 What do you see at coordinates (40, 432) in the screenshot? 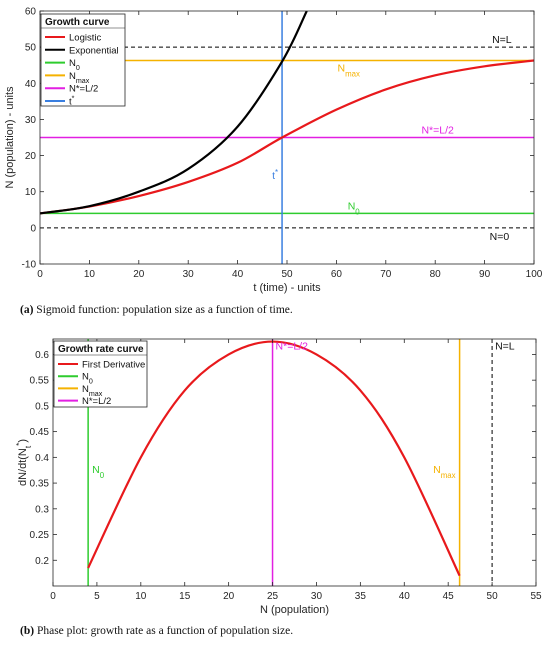
I see `y-tick-label: 0.45` at bounding box center [40, 432].